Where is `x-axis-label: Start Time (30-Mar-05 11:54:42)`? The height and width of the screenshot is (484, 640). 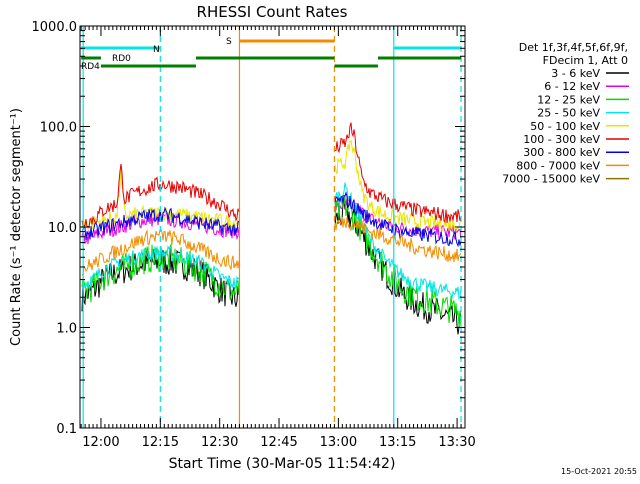
x-axis-label: Start Time (30-Mar-05 11:54:42) is located at coordinates (282, 464).